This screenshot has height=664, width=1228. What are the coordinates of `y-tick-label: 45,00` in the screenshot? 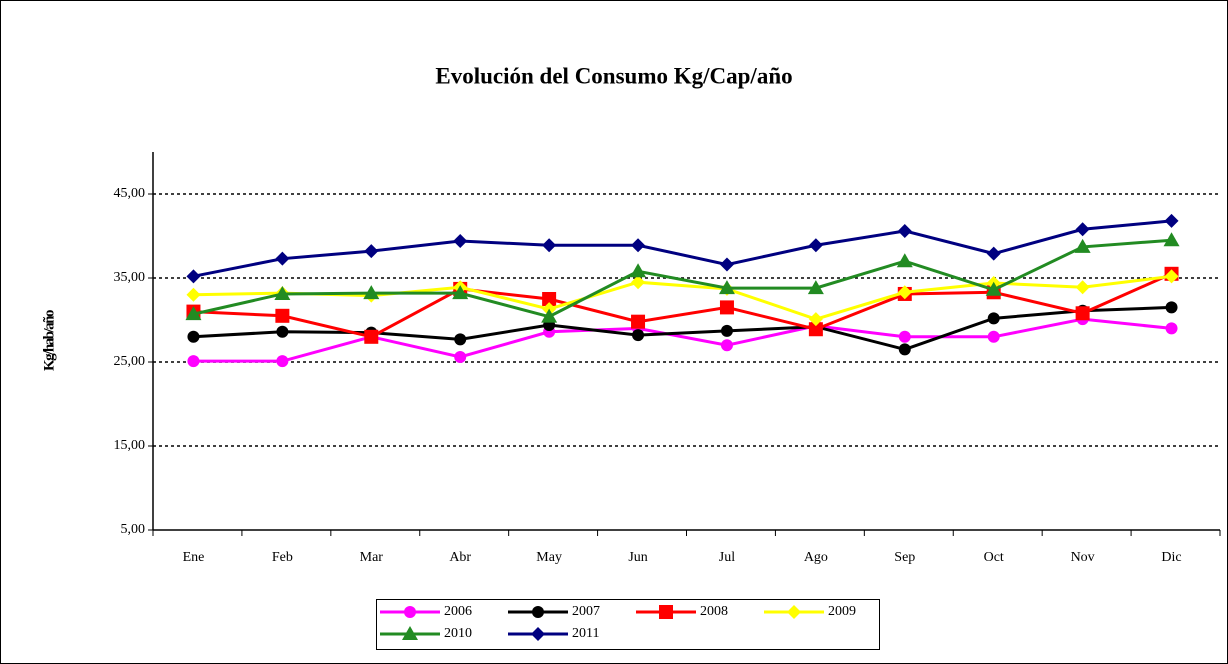 It's located at (130, 193).